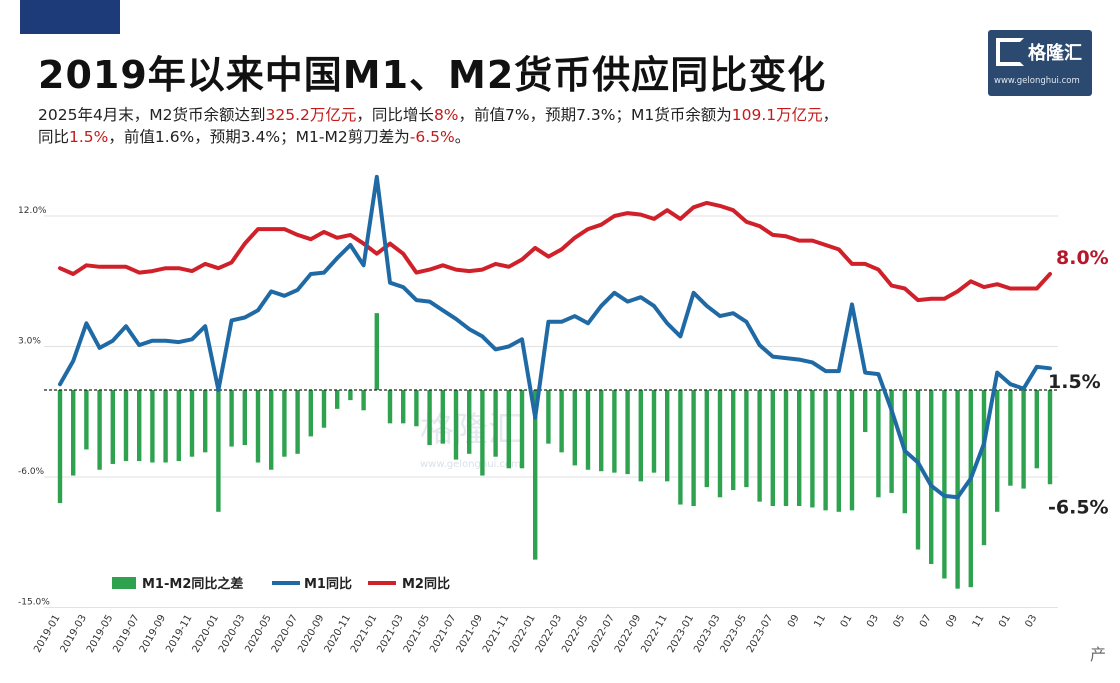 The height and width of the screenshot is (683, 1120). What do you see at coordinates (1097, 654) in the screenshot?
I see `source-text: 产` at bounding box center [1097, 654].